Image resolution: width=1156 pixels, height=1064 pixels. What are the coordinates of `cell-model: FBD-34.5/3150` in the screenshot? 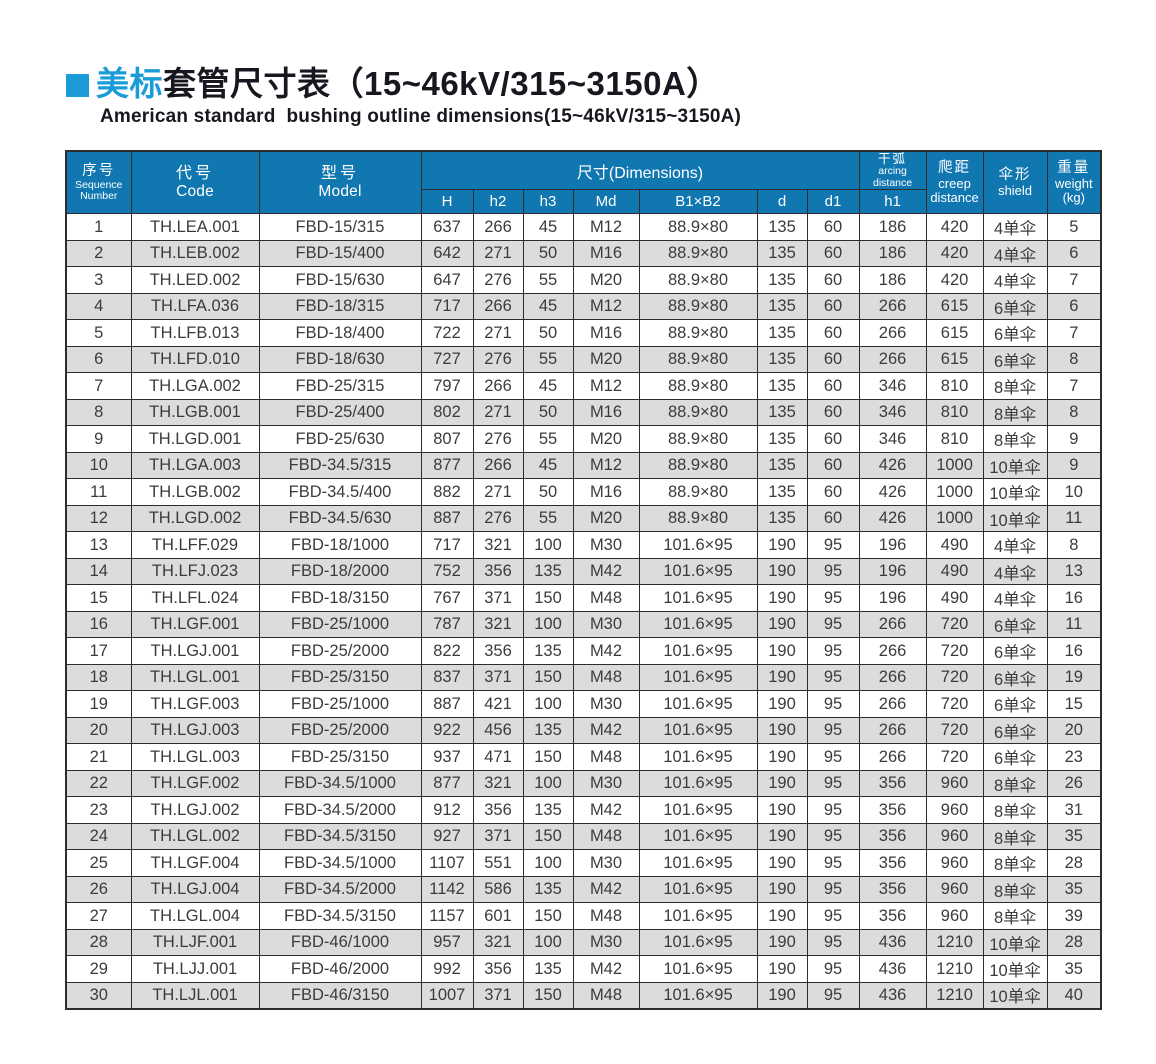 It's located at (340, 836).